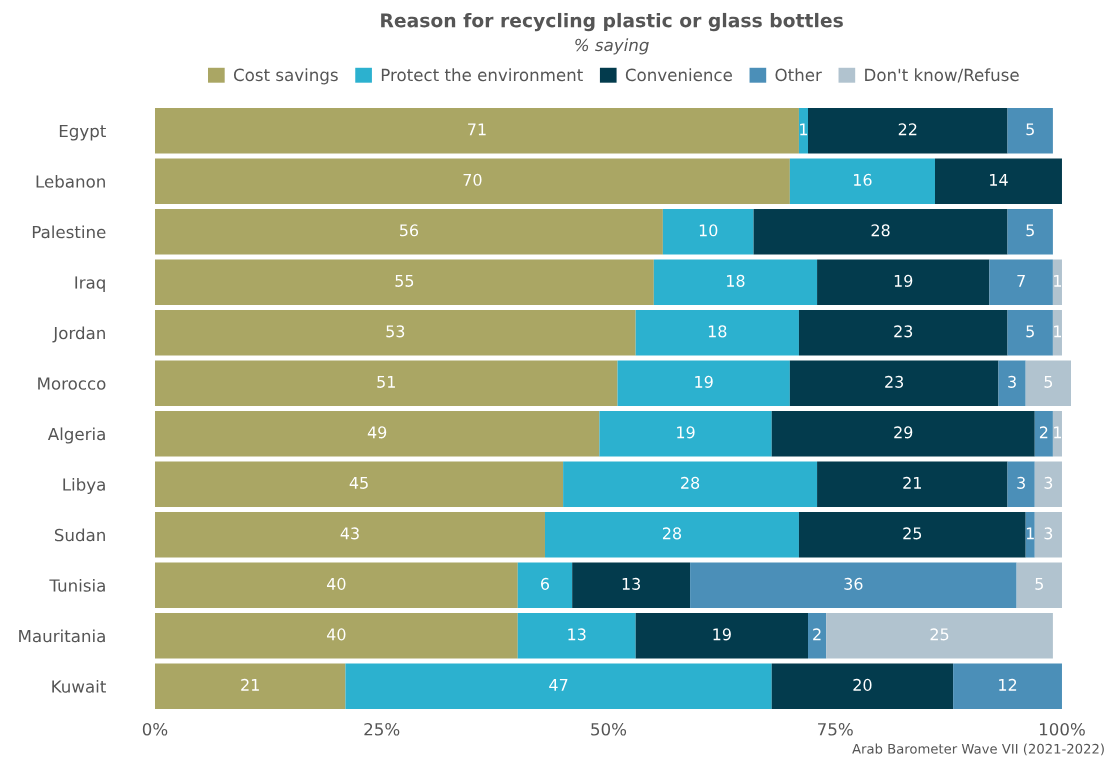  Describe the element at coordinates (558, 685) in the screenshot. I see `data-label: 47` at that location.